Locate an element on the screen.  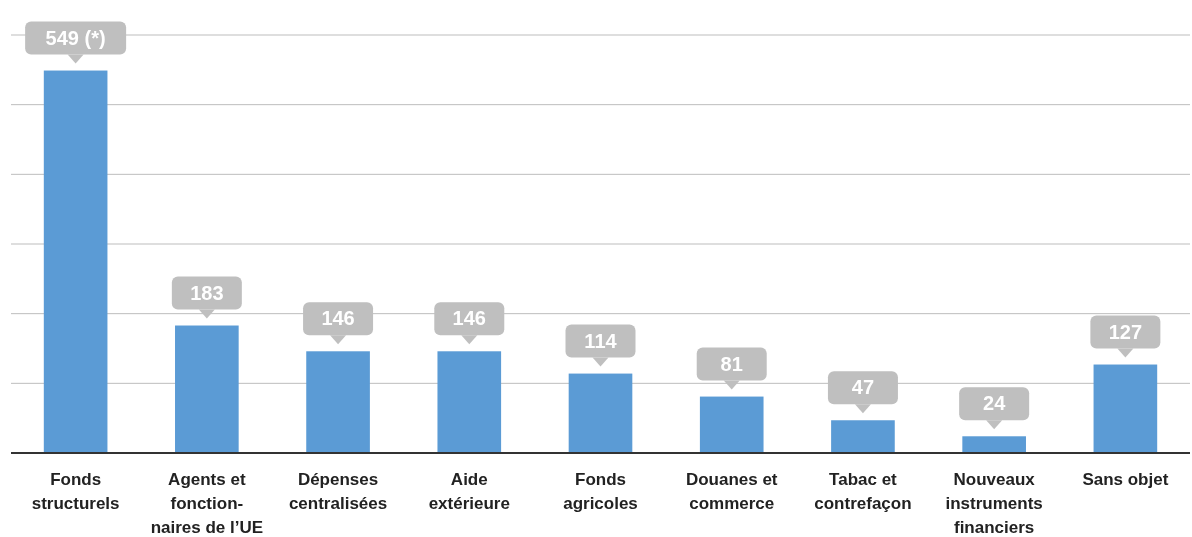
x-tick-label: Nouveaux instruments financiers is located at coordinates (994, 503).